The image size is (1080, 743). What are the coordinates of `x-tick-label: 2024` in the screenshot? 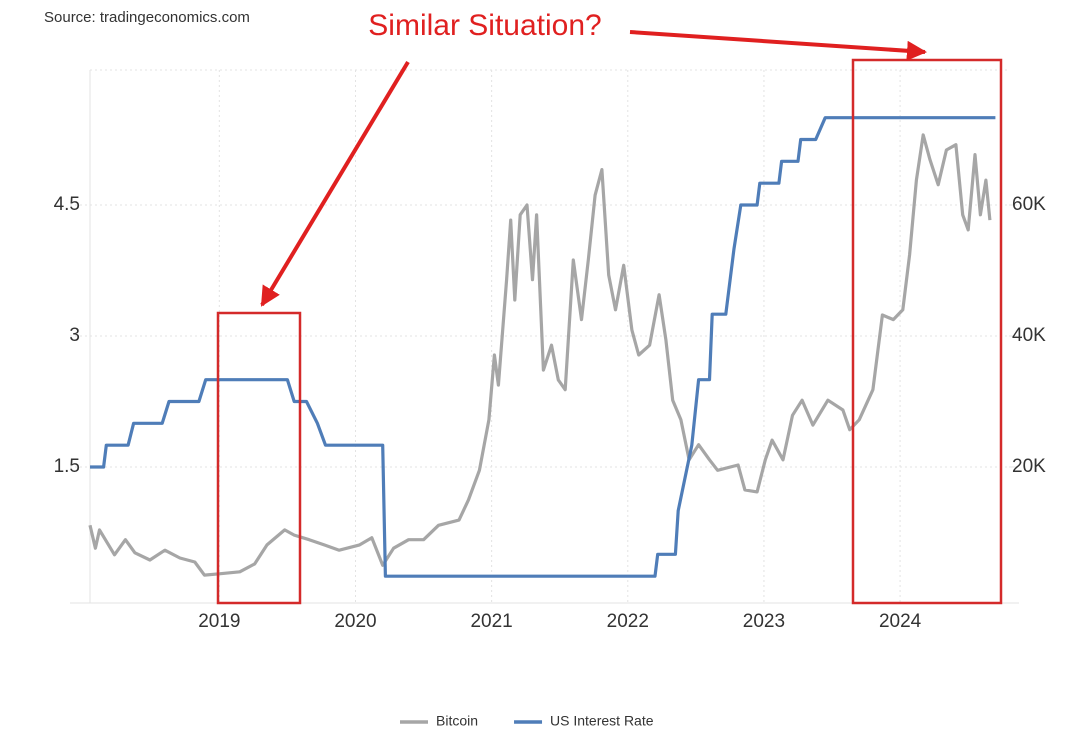 It's located at (900, 621).